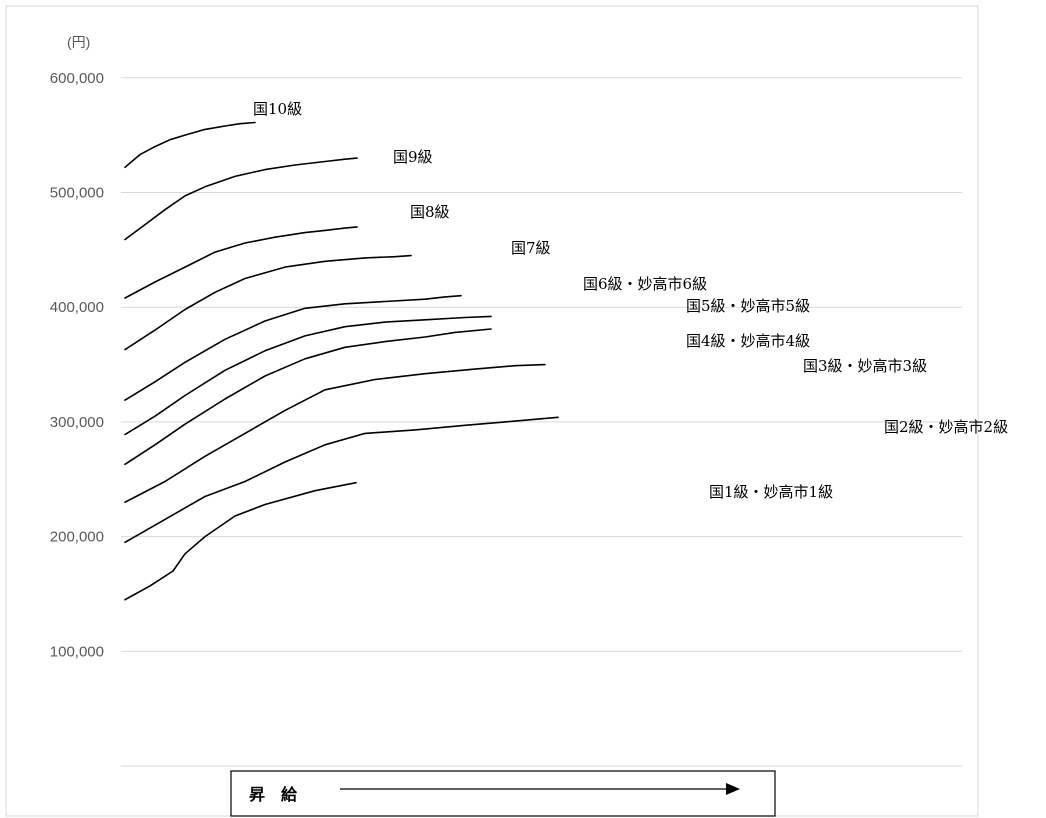 This screenshot has width=1046, height=818. Describe the element at coordinates (748, 341) in the screenshot. I see `series-label: 国4級・妙高市4級` at that location.